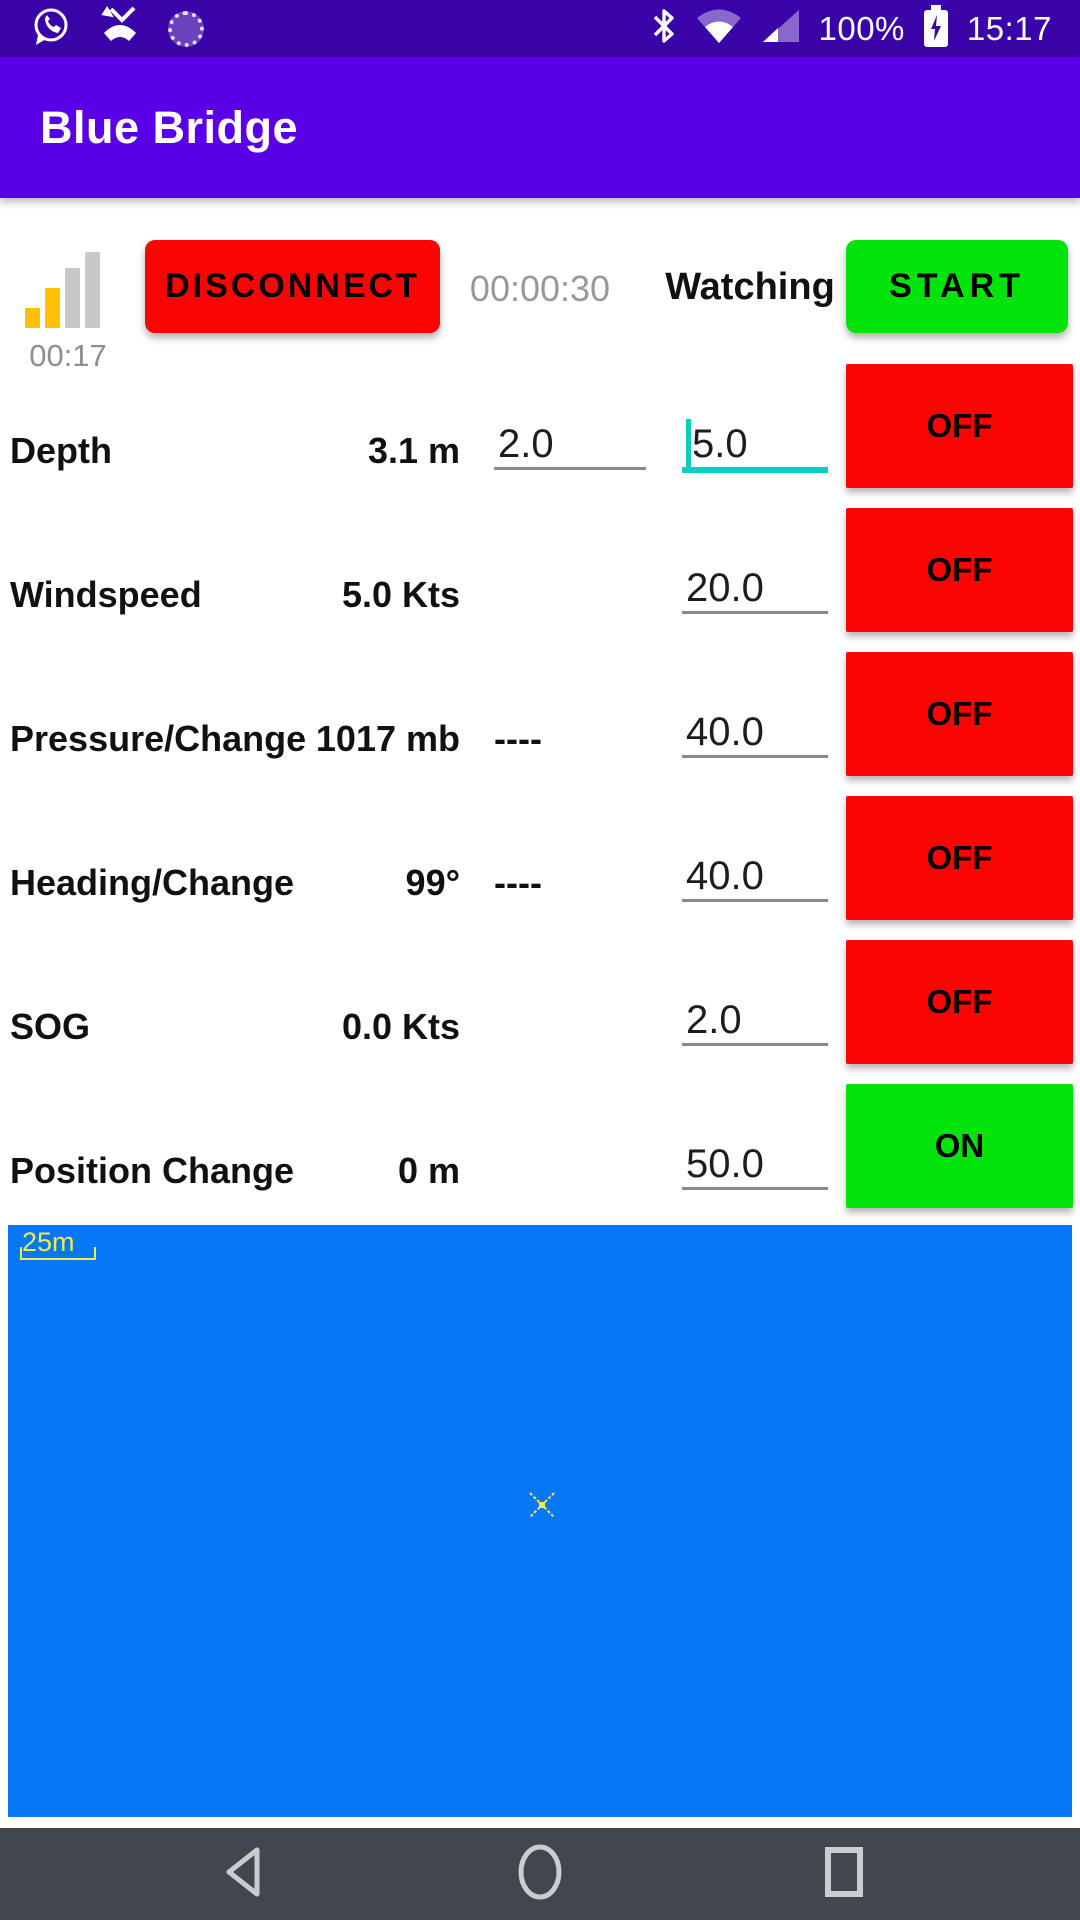 The width and height of the screenshot is (1080, 1920). Describe the element at coordinates (755, 871) in the screenshot. I see `heading-limit-input: 40.0` at that location.